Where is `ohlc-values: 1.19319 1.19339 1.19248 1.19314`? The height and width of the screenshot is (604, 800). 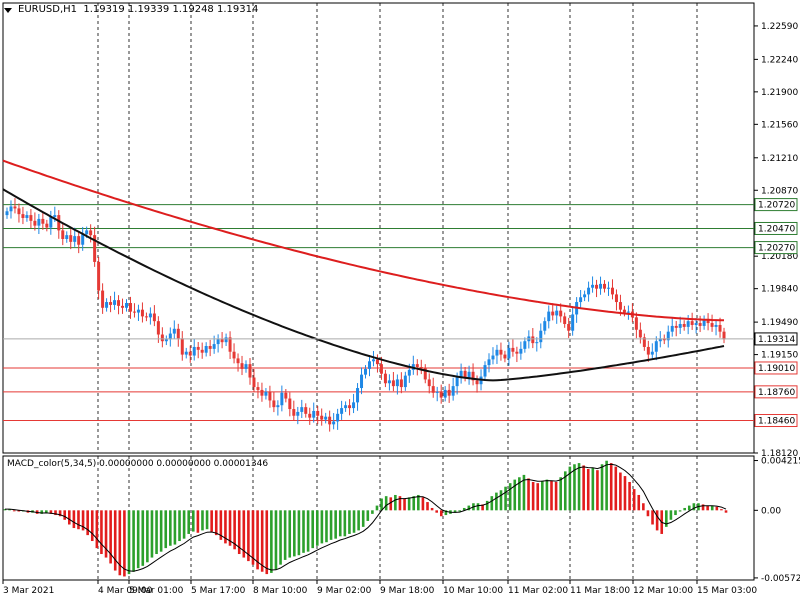
ohlc-values: 1.19319 1.19339 1.19248 1.19314 is located at coordinates (171, 9).